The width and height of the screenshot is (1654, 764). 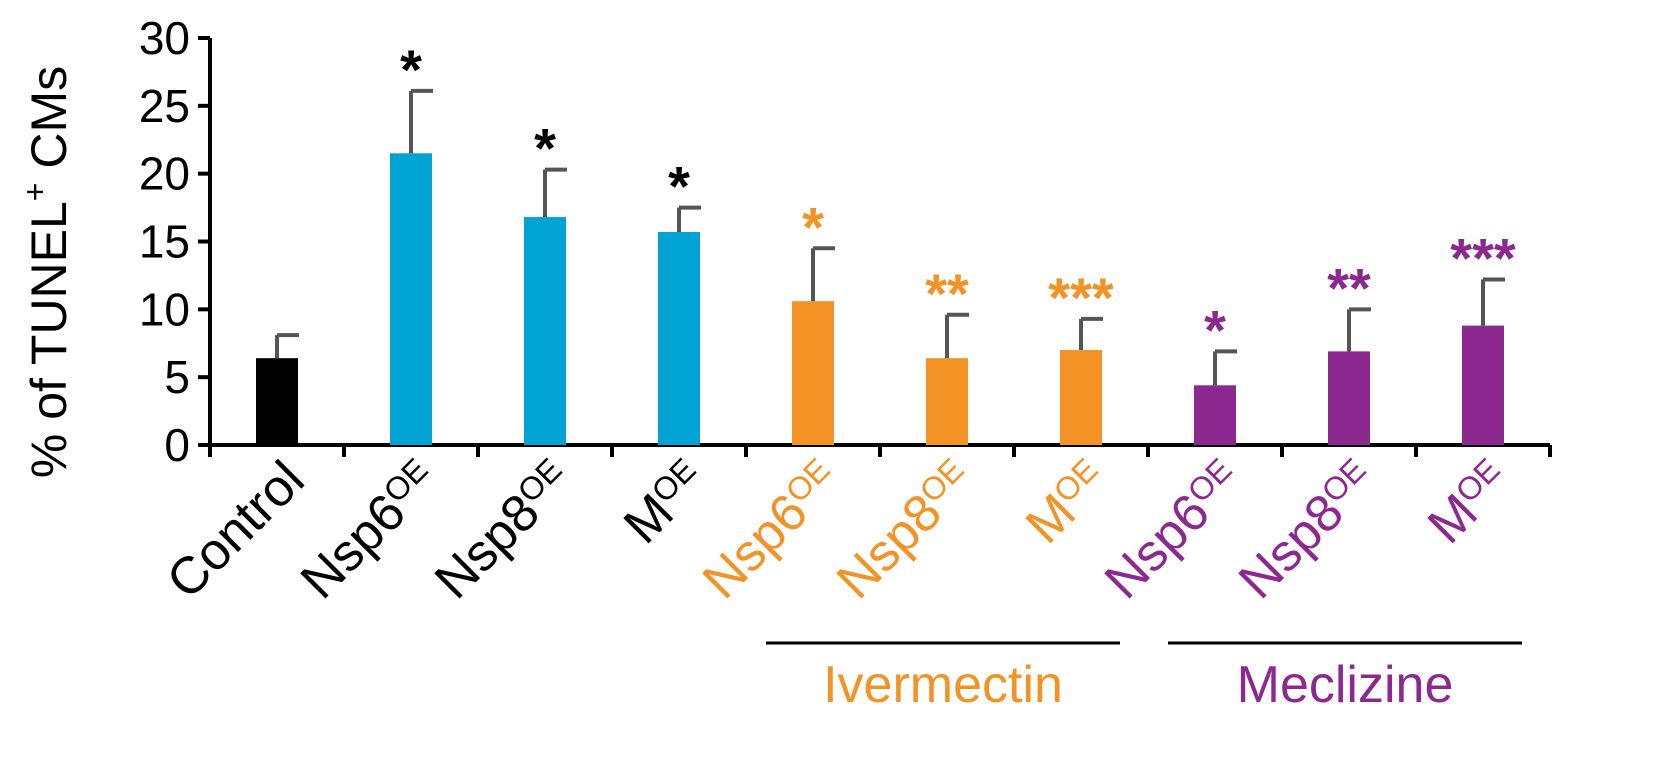 I want to click on y-tick-label: 30, so click(x=164, y=38).